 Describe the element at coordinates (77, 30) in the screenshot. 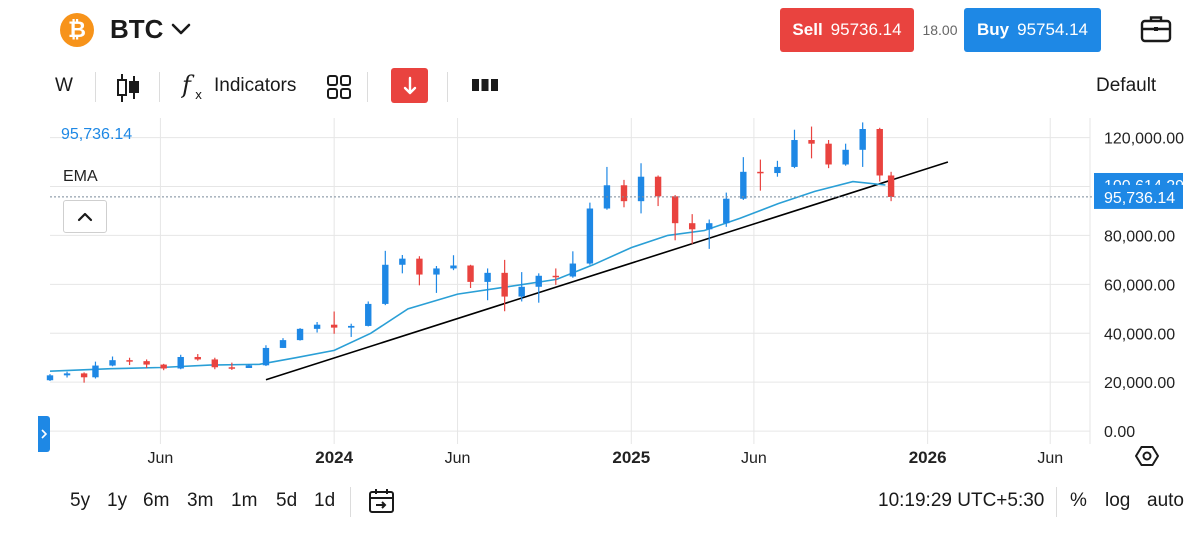

I see `btc-logo-icon: ₿` at that location.